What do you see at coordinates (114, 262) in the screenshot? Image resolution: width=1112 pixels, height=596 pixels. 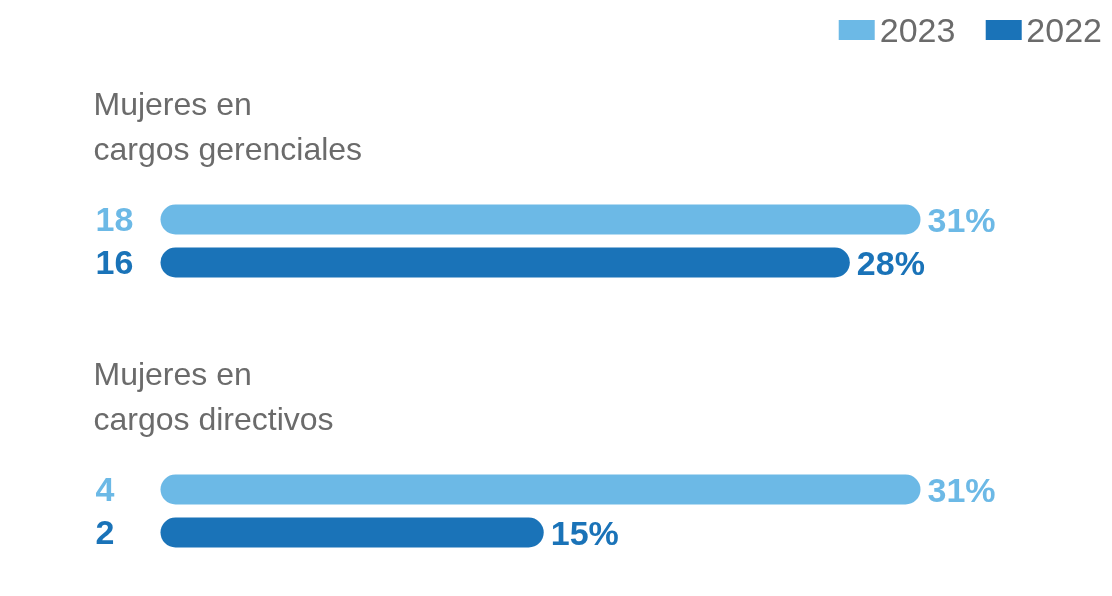 I see `text: 16` at bounding box center [114, 262].